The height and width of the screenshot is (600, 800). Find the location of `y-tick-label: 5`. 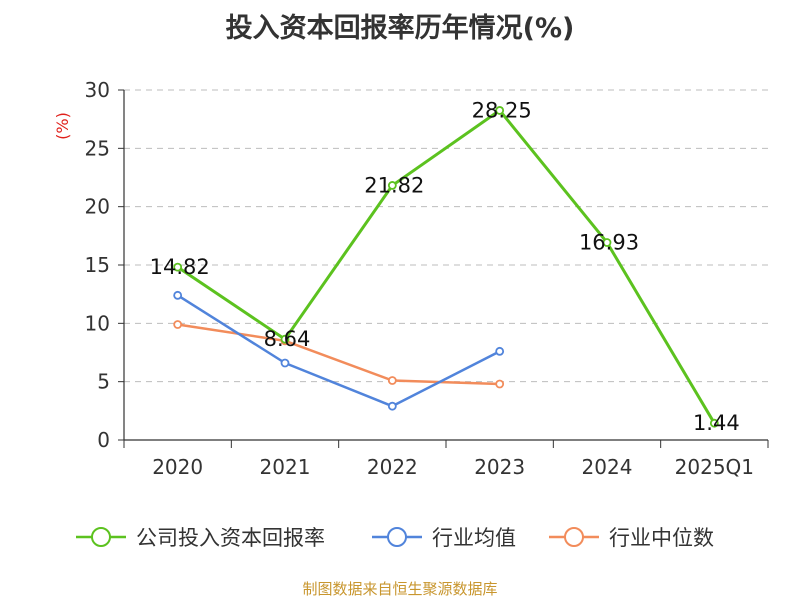

y-tick-label: 5 is located at coordinates (103, 382).